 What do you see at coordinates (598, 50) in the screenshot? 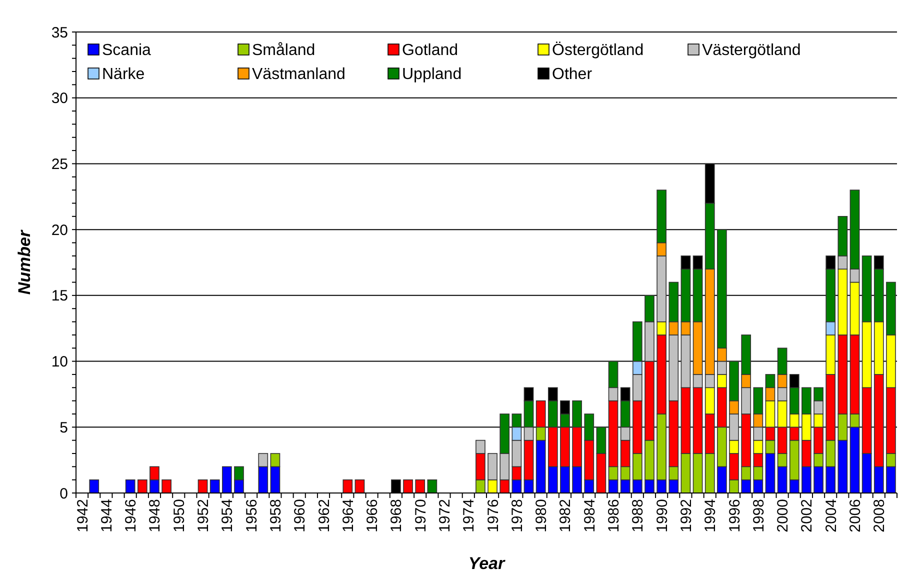
I see `legend-label: Östergötland` at bounding box center [598, 50].